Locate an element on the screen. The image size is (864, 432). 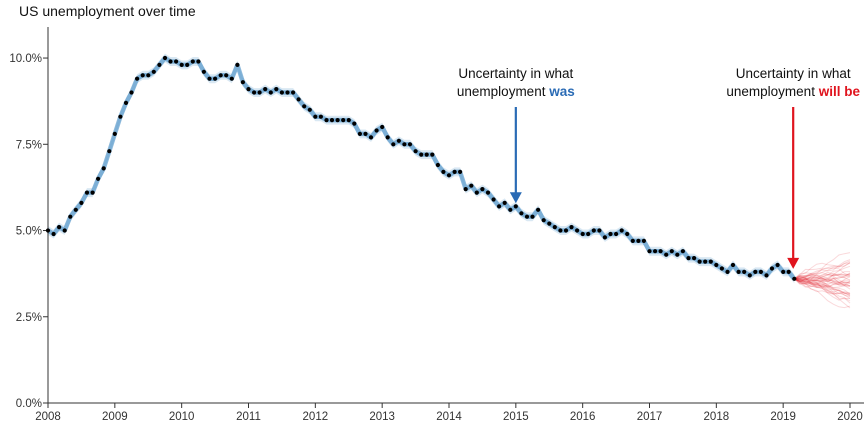
x-tick-label: 2009 is located at coordinates (115, 417).